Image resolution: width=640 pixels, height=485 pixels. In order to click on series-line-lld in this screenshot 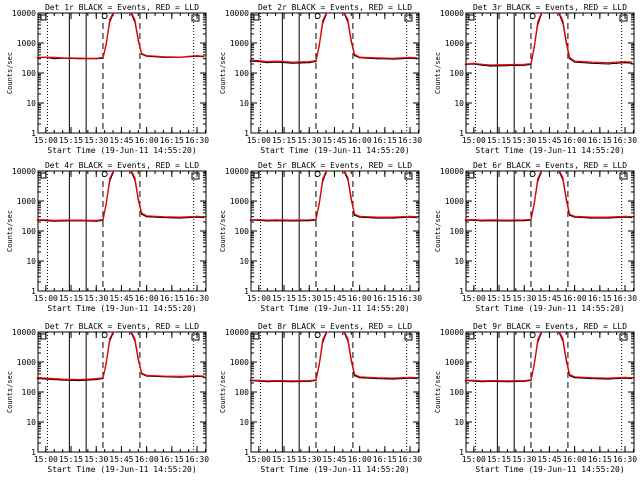, I will do `click(334, 38)`.